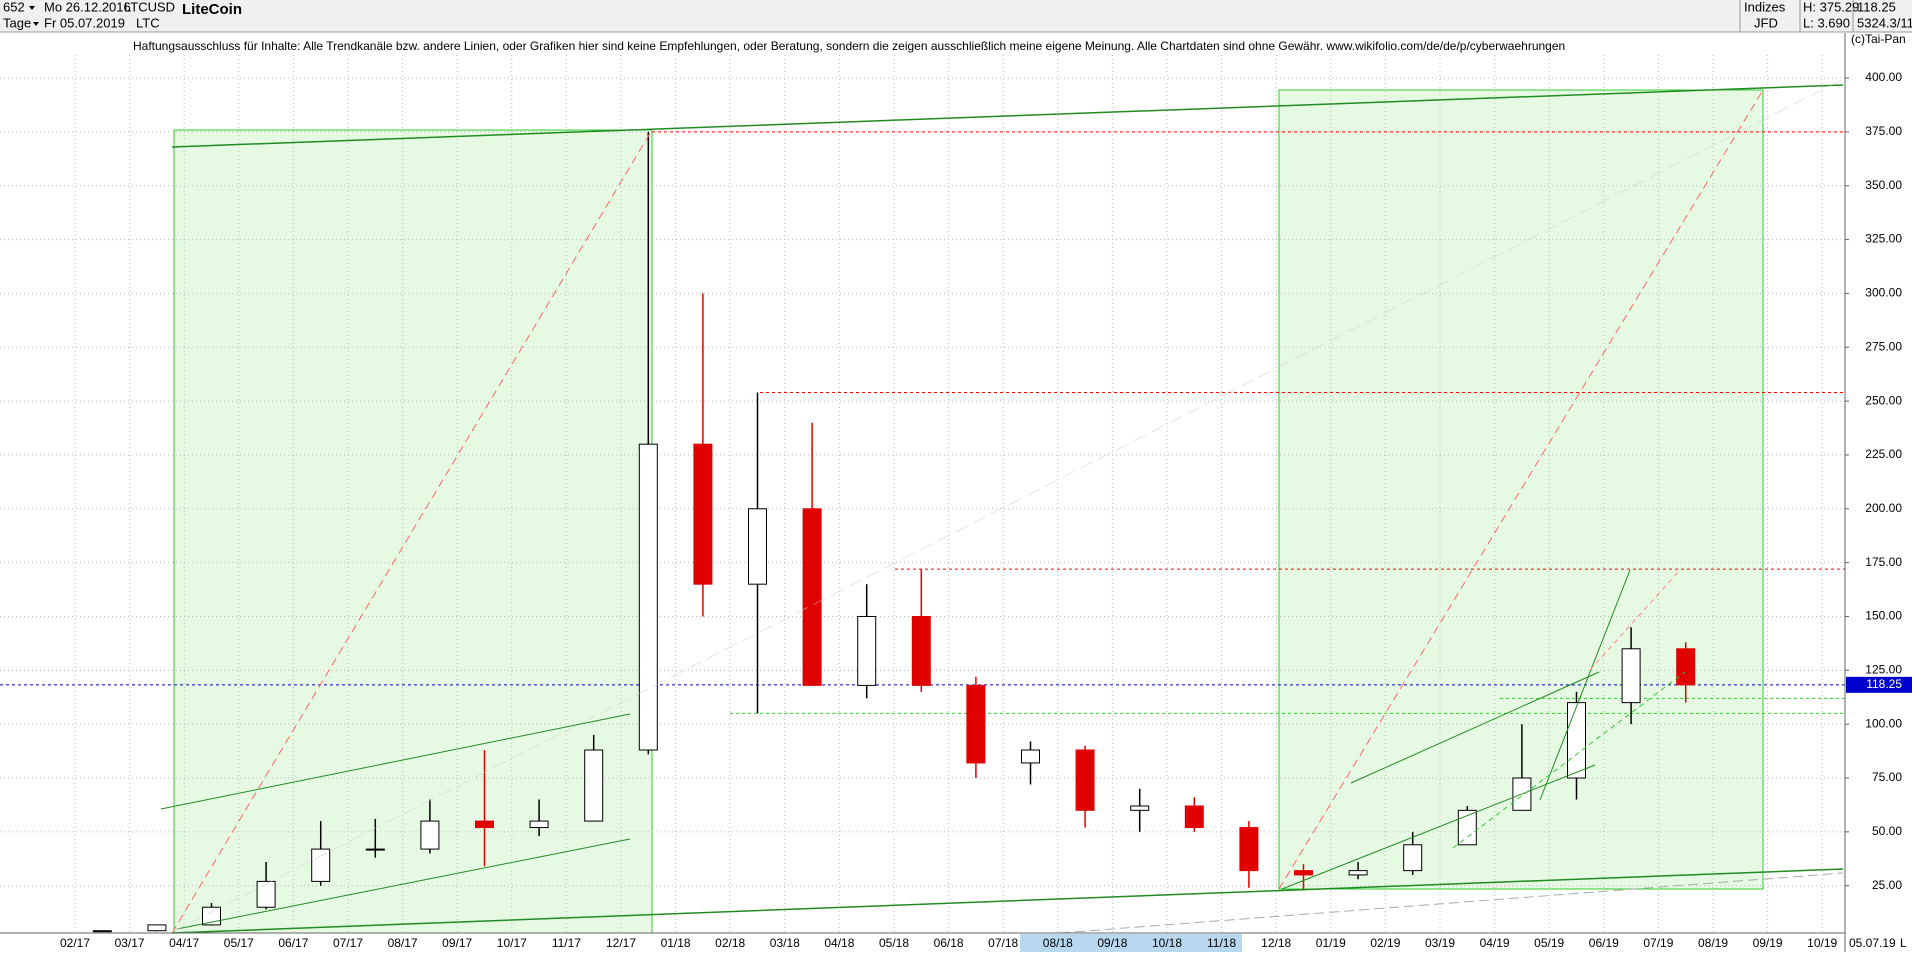 The image size is (1912, 957). Describe the element at coordinates (1884, 22) in the screenshot. I see `volume: 5324.3/11` at that location.